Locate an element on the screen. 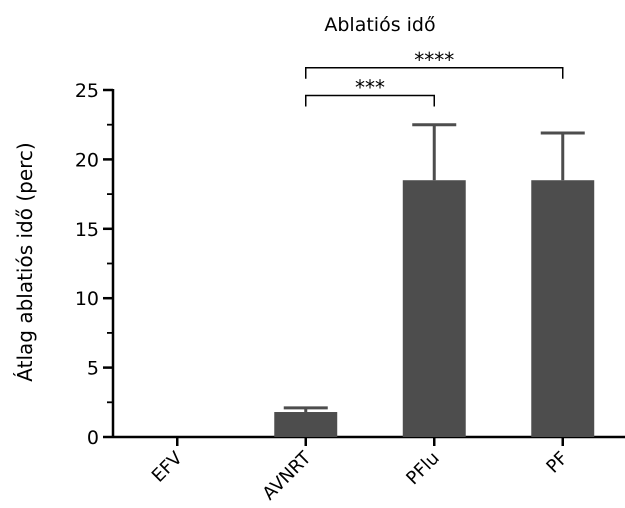  y-tick-label: 20 is located at coordinates (87, 160).